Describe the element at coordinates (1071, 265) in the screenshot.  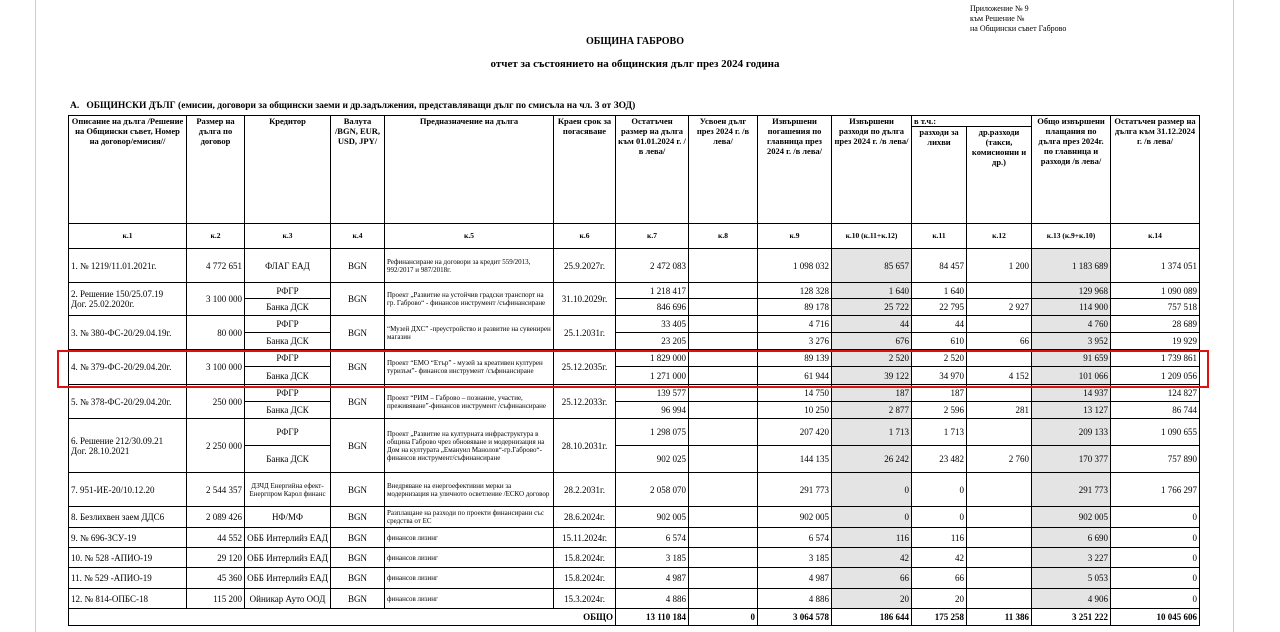
I see `amount: 1 183 689` at that location.